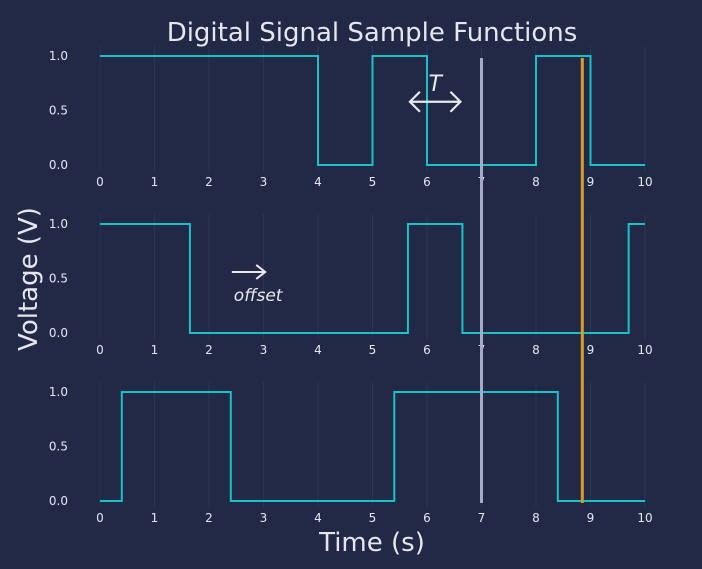  I want to click on x-tick-label: 7, so click(482, 518).